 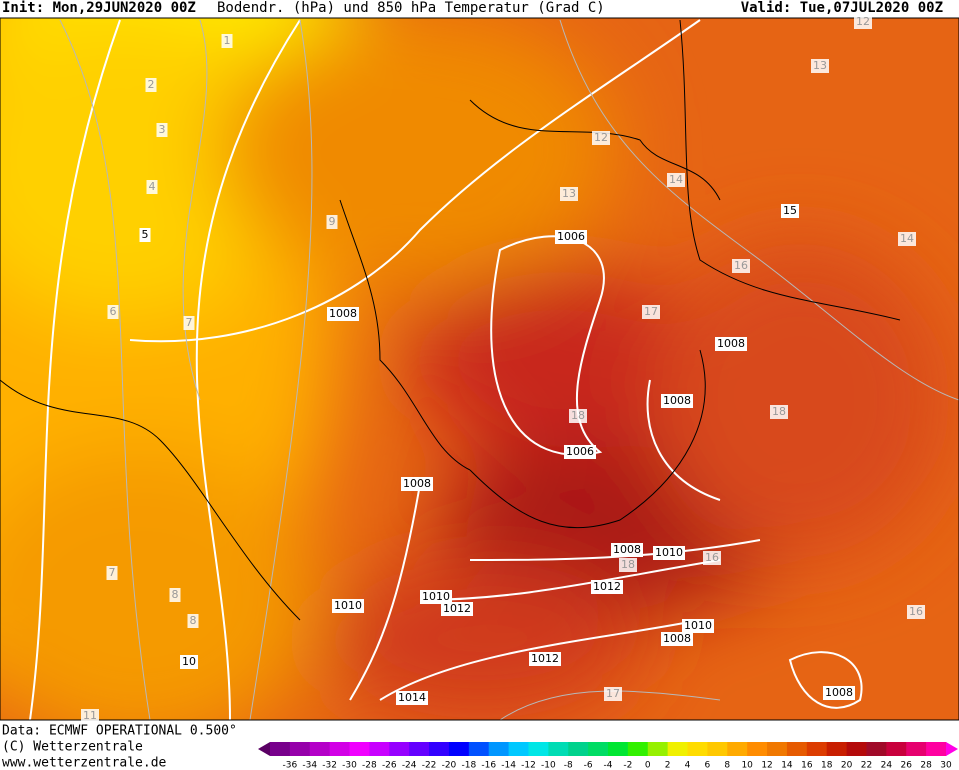 What do you see at coordinates (907, 765) in the screenshot?
I see `legend-tick-label: 26` at bounding box center [907, 765].